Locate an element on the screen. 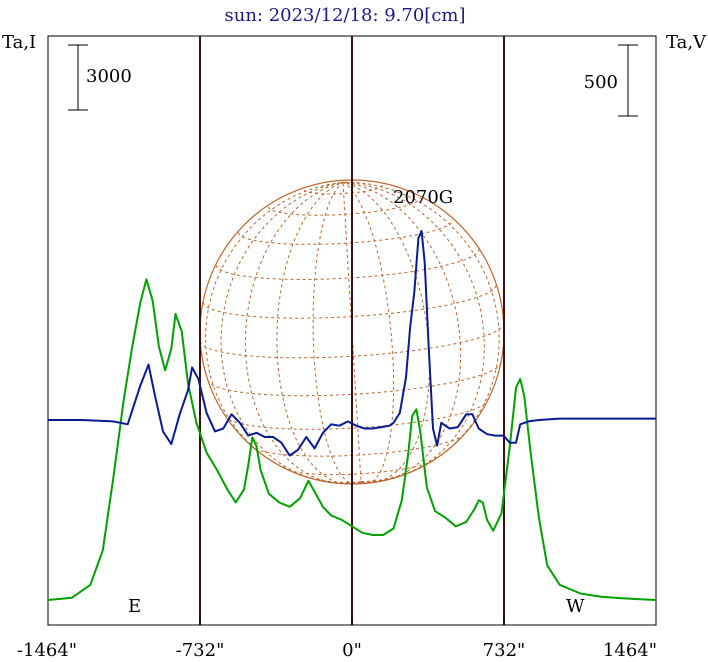 The width and height of the screenshot is (708, 662). west-limb-label: W is located at coordinates (575, 606).